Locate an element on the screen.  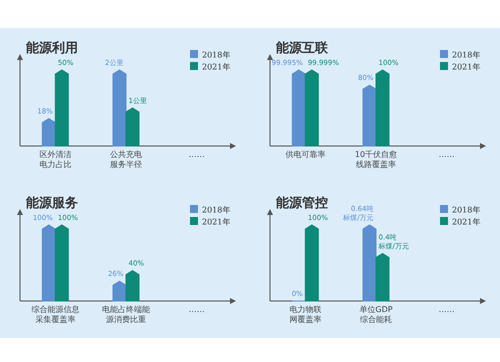
x-tick-label: 公共充电服务半径 is located at coordinates (126, 159).